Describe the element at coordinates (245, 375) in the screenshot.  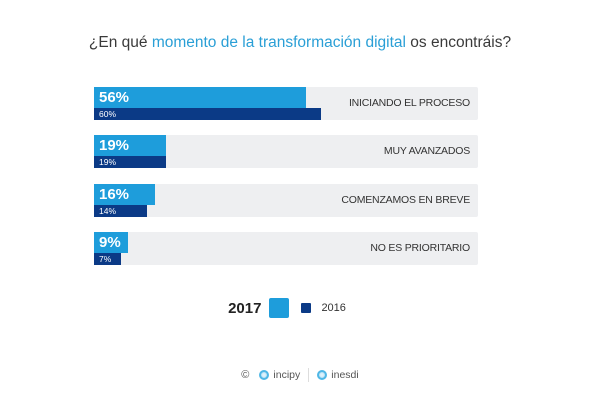
I see `copyright-icon: ©` at that location.